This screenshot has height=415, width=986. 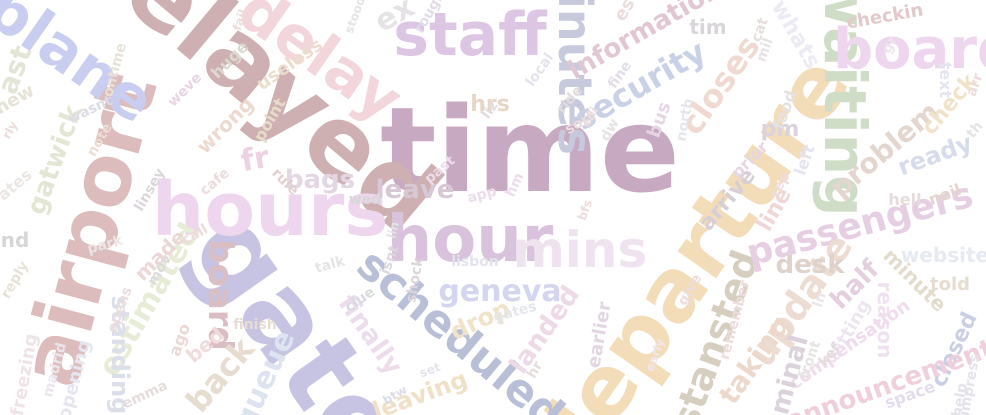 What do you see at coordinates (10, 130) in the screenshot?
I see `cloud-word: rly` at bounding box center [10, 130].